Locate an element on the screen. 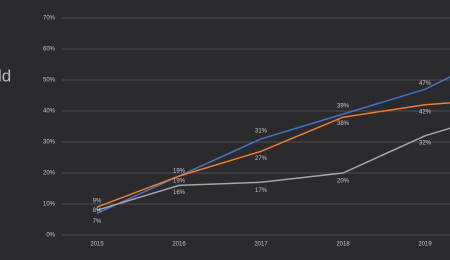 This screenshot has height=260, width=450. x-tick-label: 2016 is located at coordinates (179, 245).